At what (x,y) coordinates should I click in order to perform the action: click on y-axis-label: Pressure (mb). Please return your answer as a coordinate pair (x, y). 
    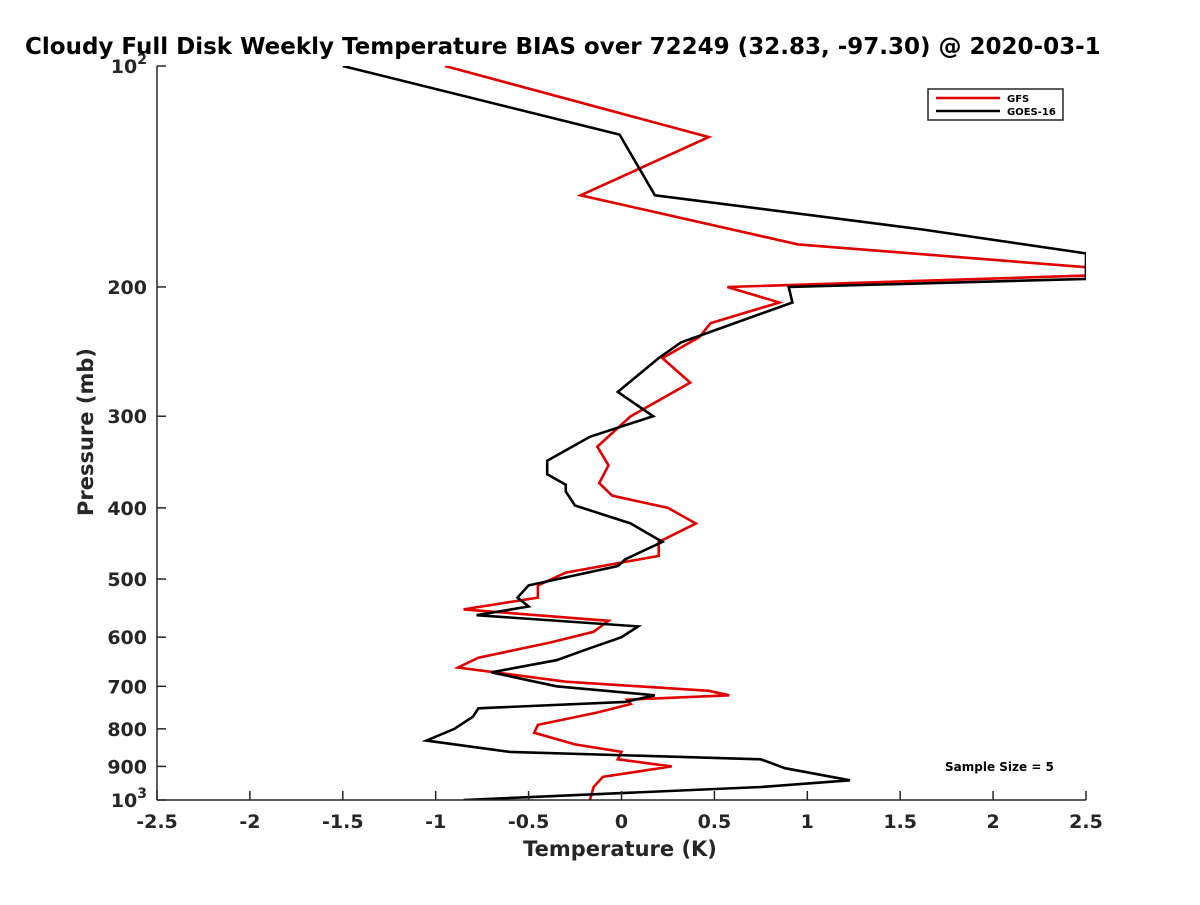
    Looking at the image, I should click on (86, 432).